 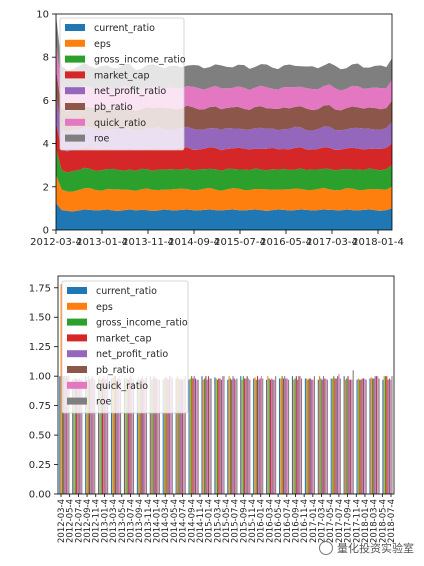 I want to click on area-x-tick-label: 2013-01-4, so click(x=102, y=242).